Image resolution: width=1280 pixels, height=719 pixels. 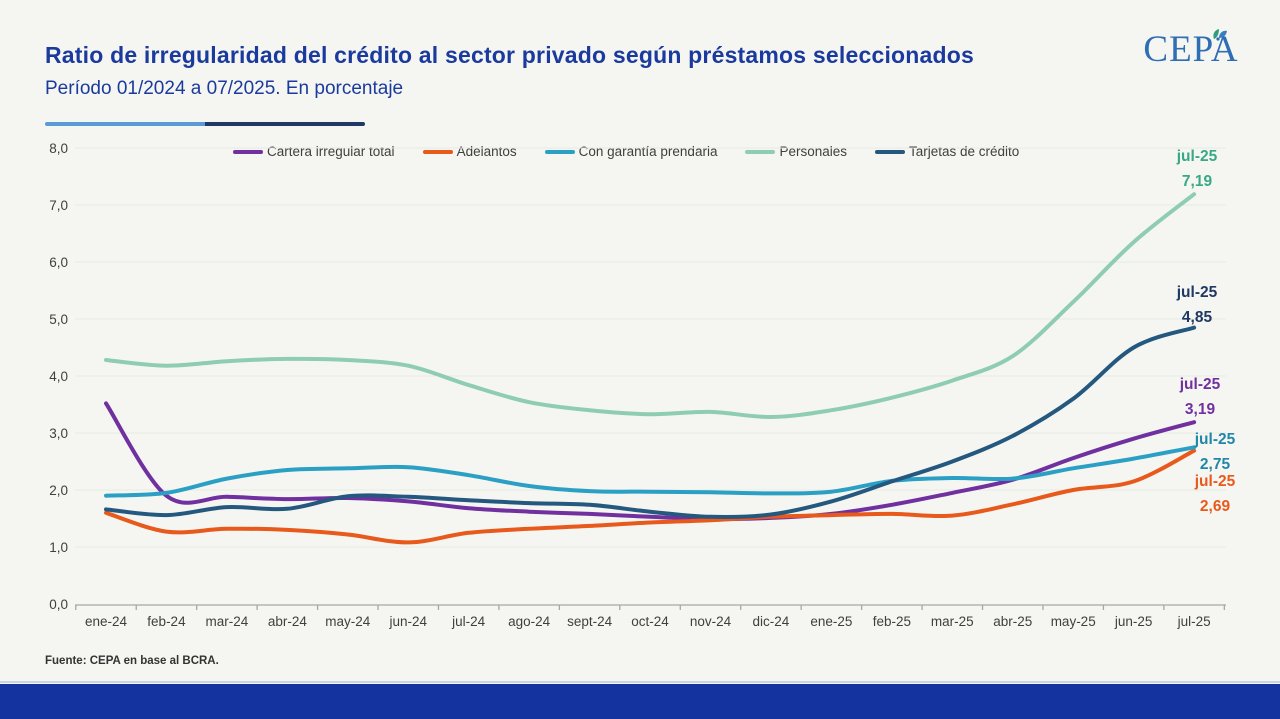 I want to click on y-axis-tick-label: 7,0, so click(x=58, y=205).